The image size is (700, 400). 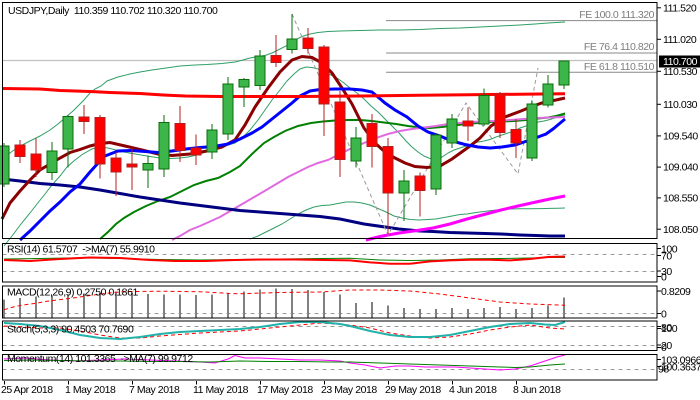 I want to click on svg-text: 109.040, so click(x=680, y=168).